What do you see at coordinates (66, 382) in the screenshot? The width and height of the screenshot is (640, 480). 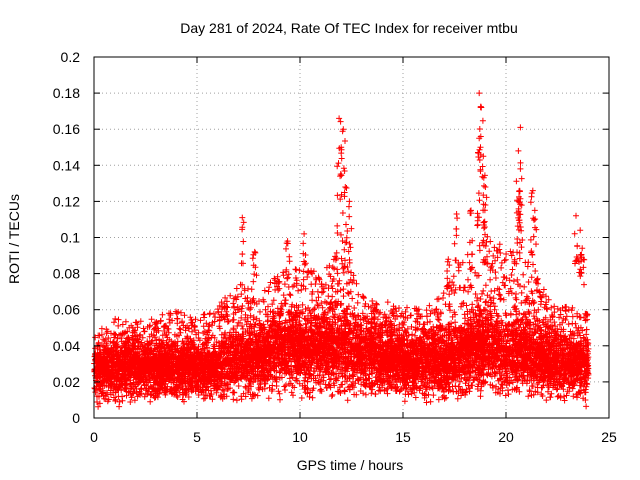 I see `y-tick-label: 0.02` at bounding box center [66, 382].